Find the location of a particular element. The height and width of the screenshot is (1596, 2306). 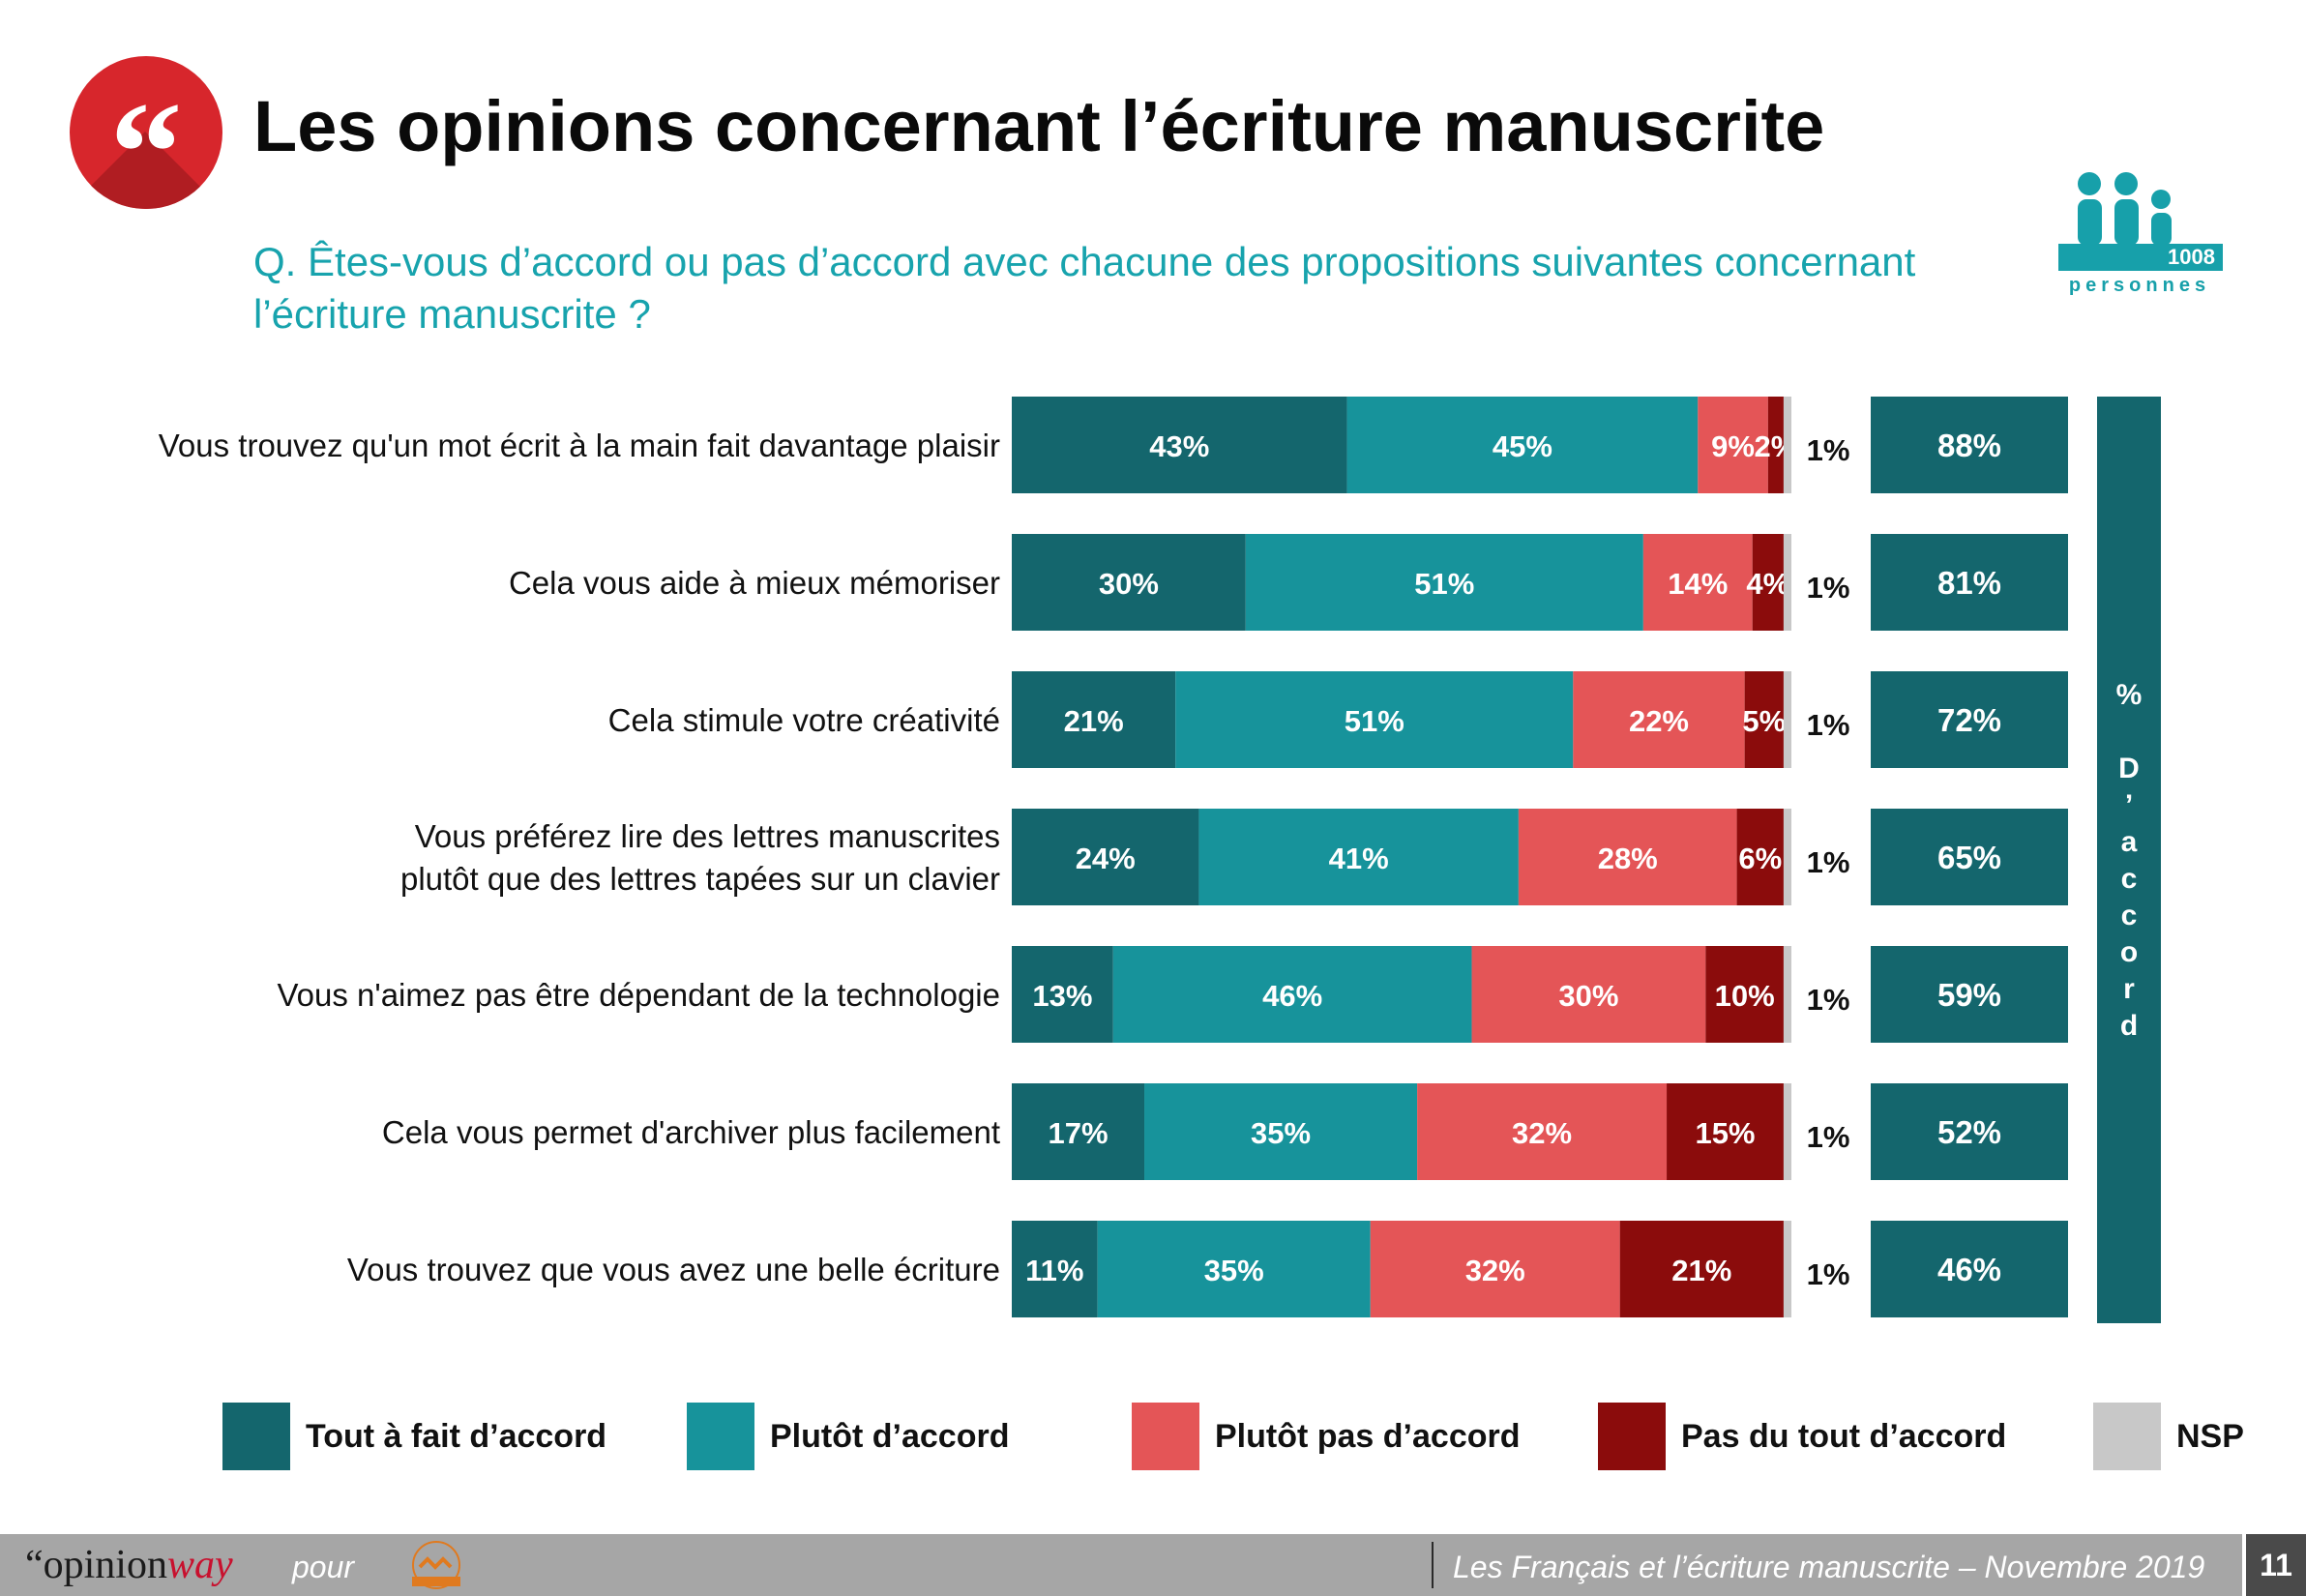

sample-label: personnes is located at coordinates (2139, 285).